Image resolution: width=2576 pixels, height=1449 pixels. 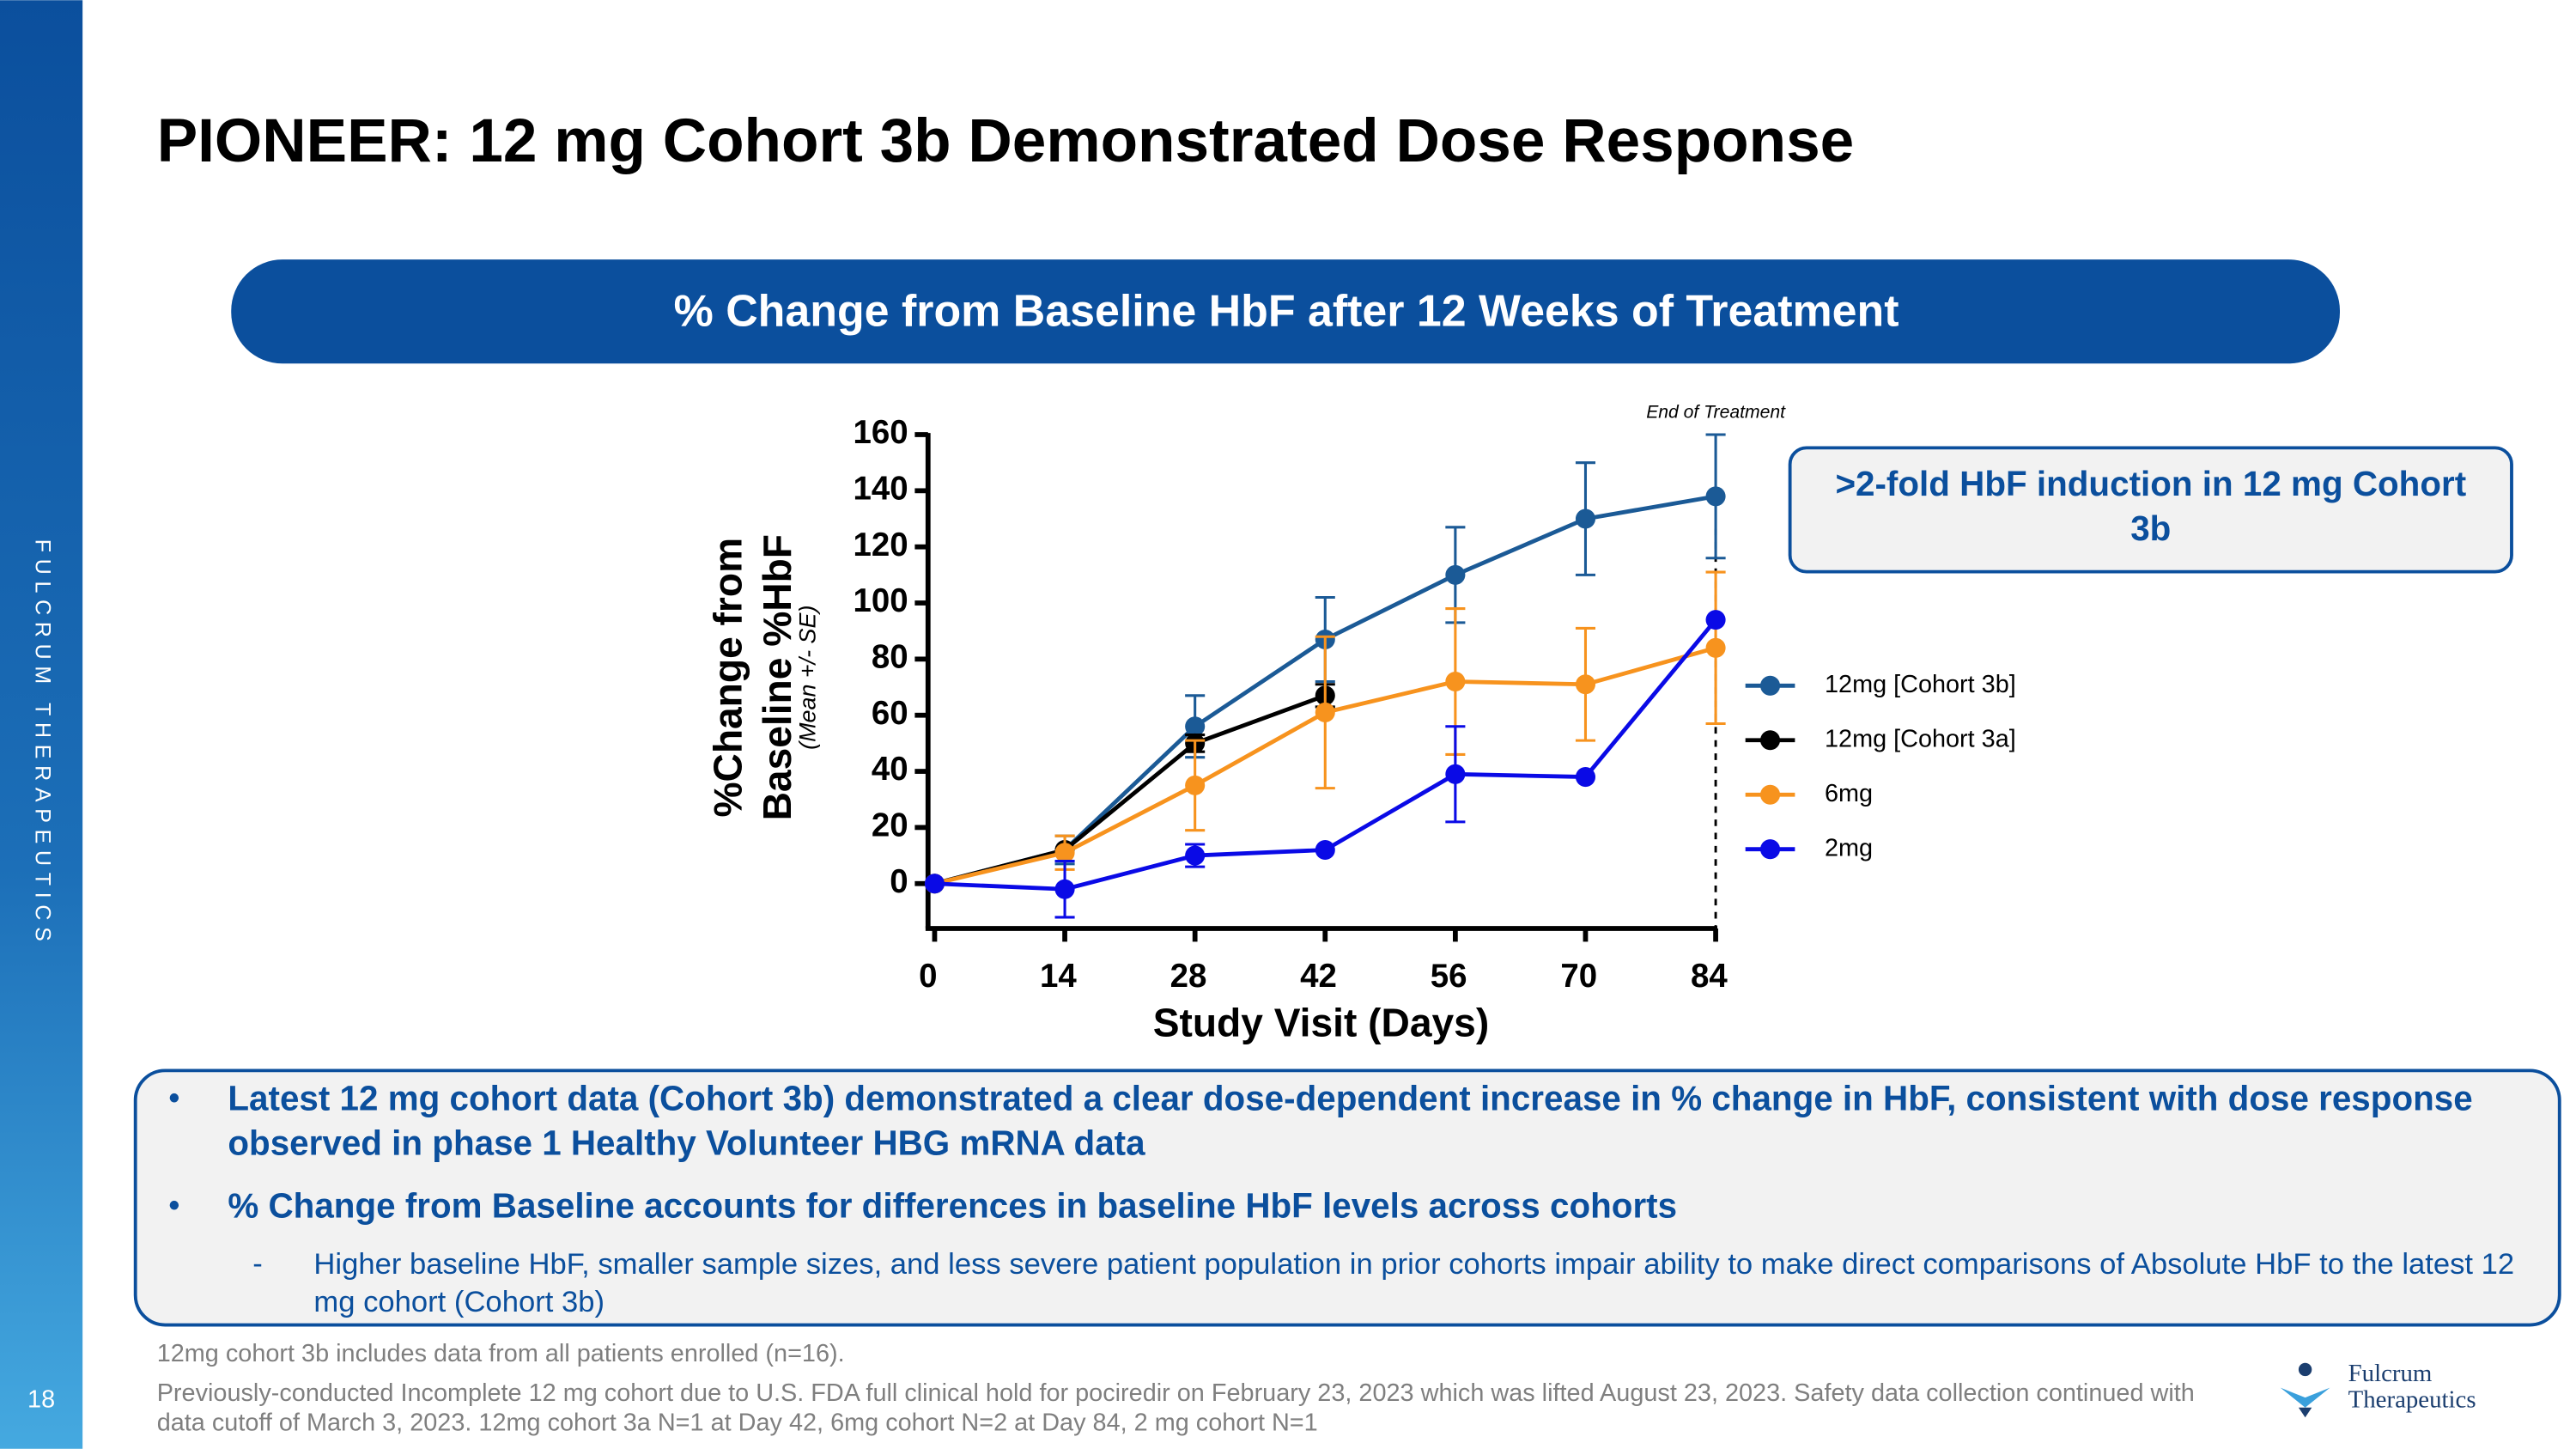 What do you see at coordinates (1321, 1023) in the screenshot?
I see `x-axis-label: Study Visit (Days)` at bounding box center [1321, 1023].